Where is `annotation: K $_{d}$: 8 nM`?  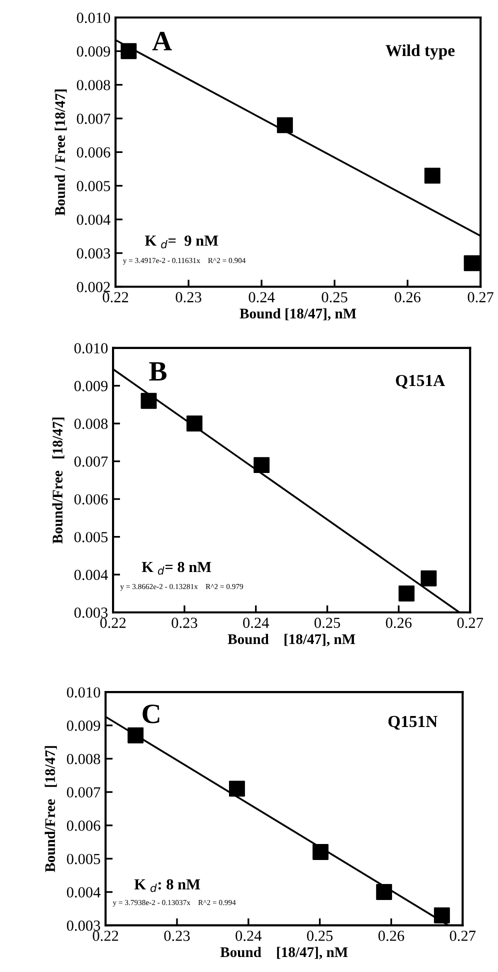
annotation: K $_{d}$: 8 nM is located at coordinates (167, 885).